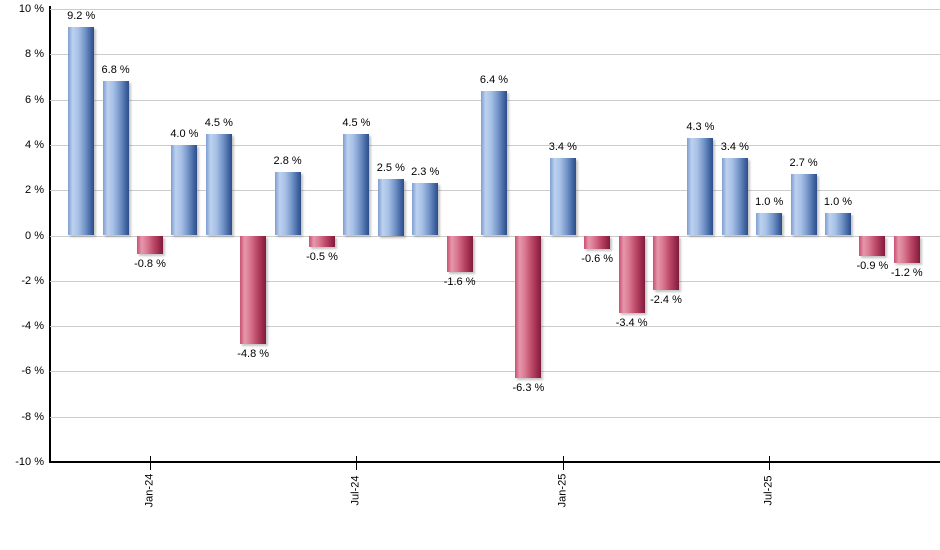 The image size is (940, 550). I want to click on bar-value-label: -0.5 %, so click(322, 256).